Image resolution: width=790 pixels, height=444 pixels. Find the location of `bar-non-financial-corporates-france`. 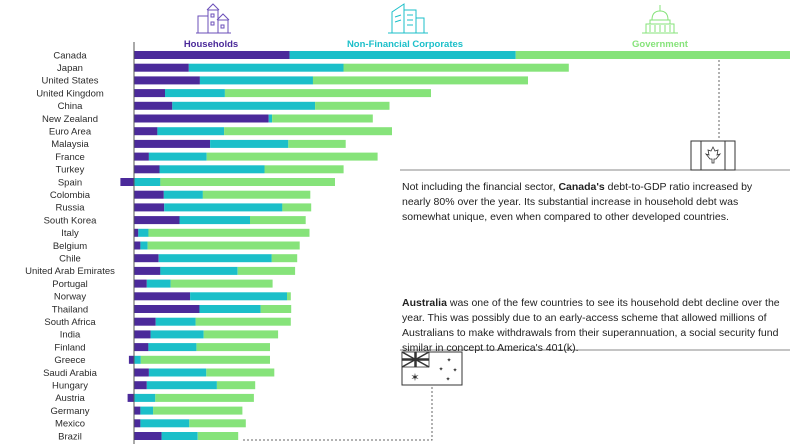

bar-non-financial-corporates-france is located at coordinates (177, 156).